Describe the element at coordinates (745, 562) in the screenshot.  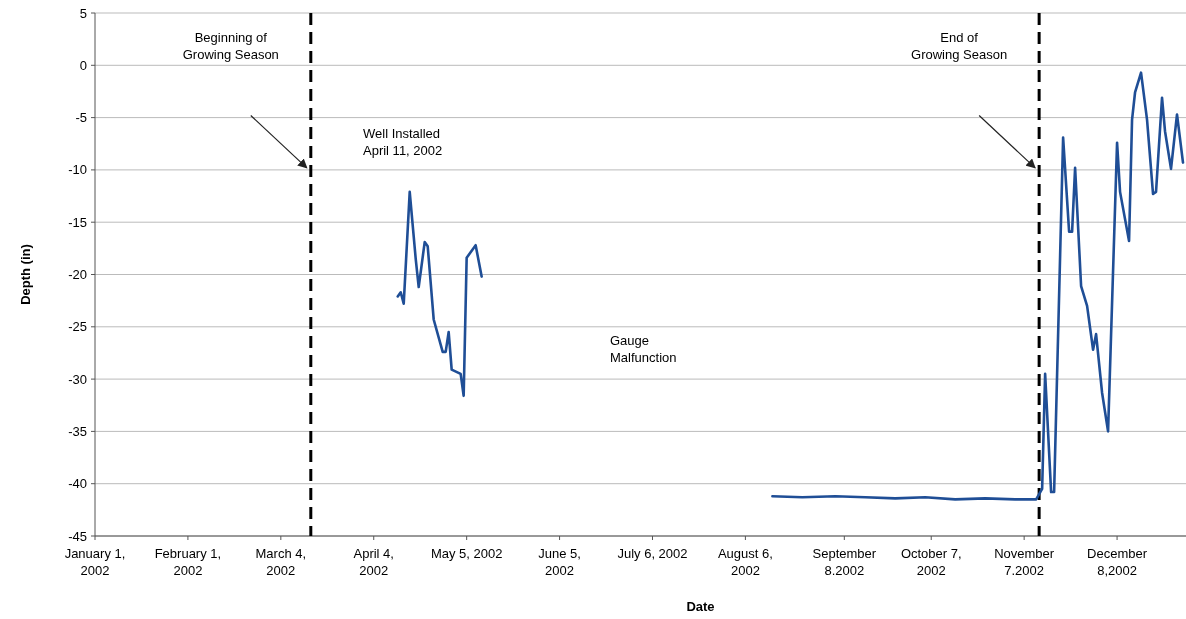
I see `x-tick-label: August 6, 2002` at that location.